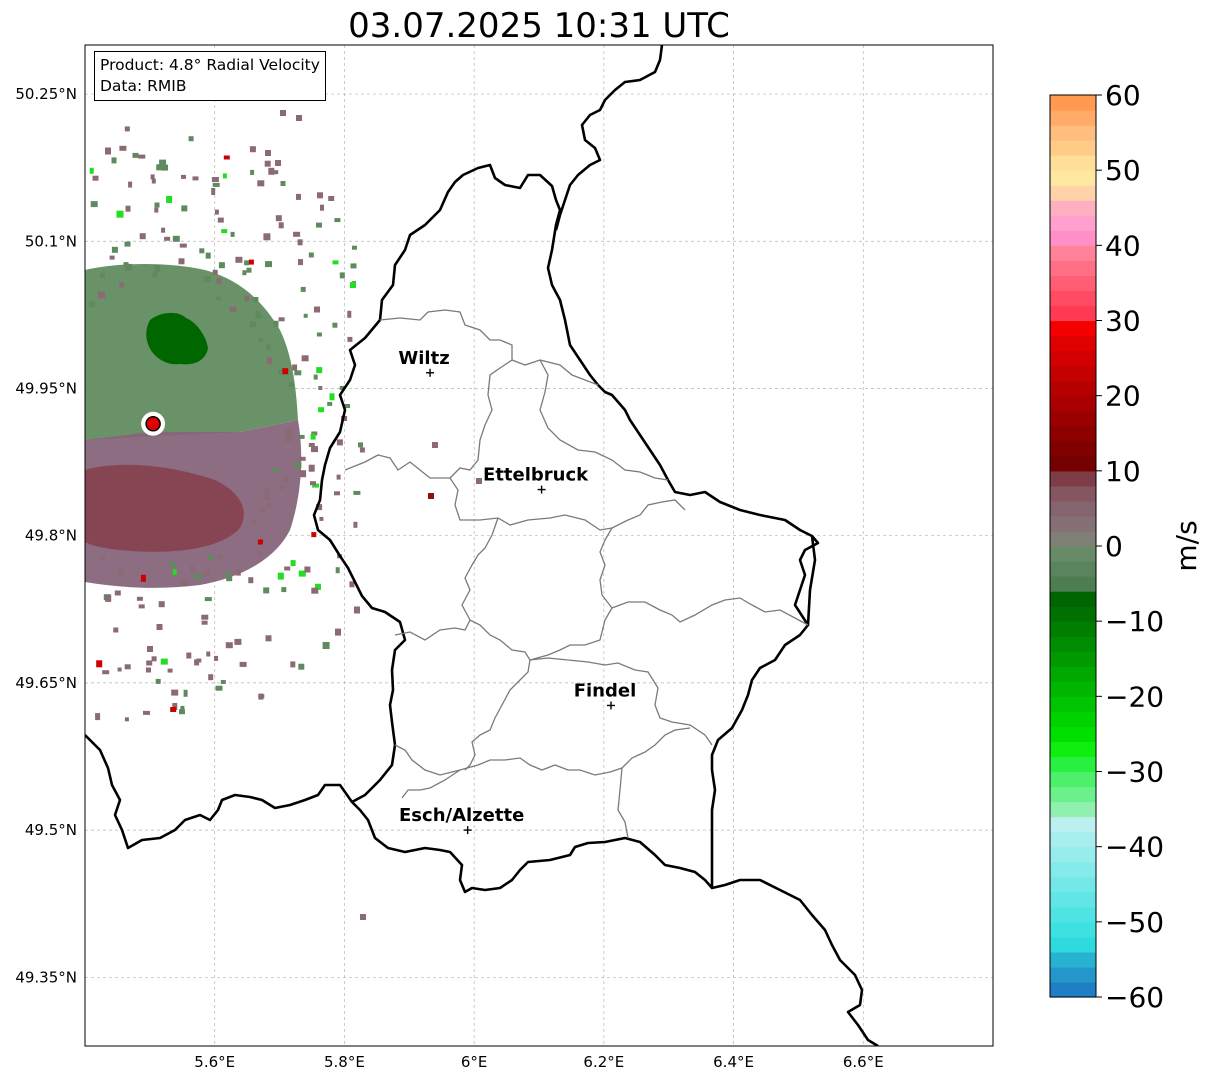  What do you see at coordinates (605, 695) in the screenshot?
I see `city-marker: Findel` at bounding box center [605, 695].